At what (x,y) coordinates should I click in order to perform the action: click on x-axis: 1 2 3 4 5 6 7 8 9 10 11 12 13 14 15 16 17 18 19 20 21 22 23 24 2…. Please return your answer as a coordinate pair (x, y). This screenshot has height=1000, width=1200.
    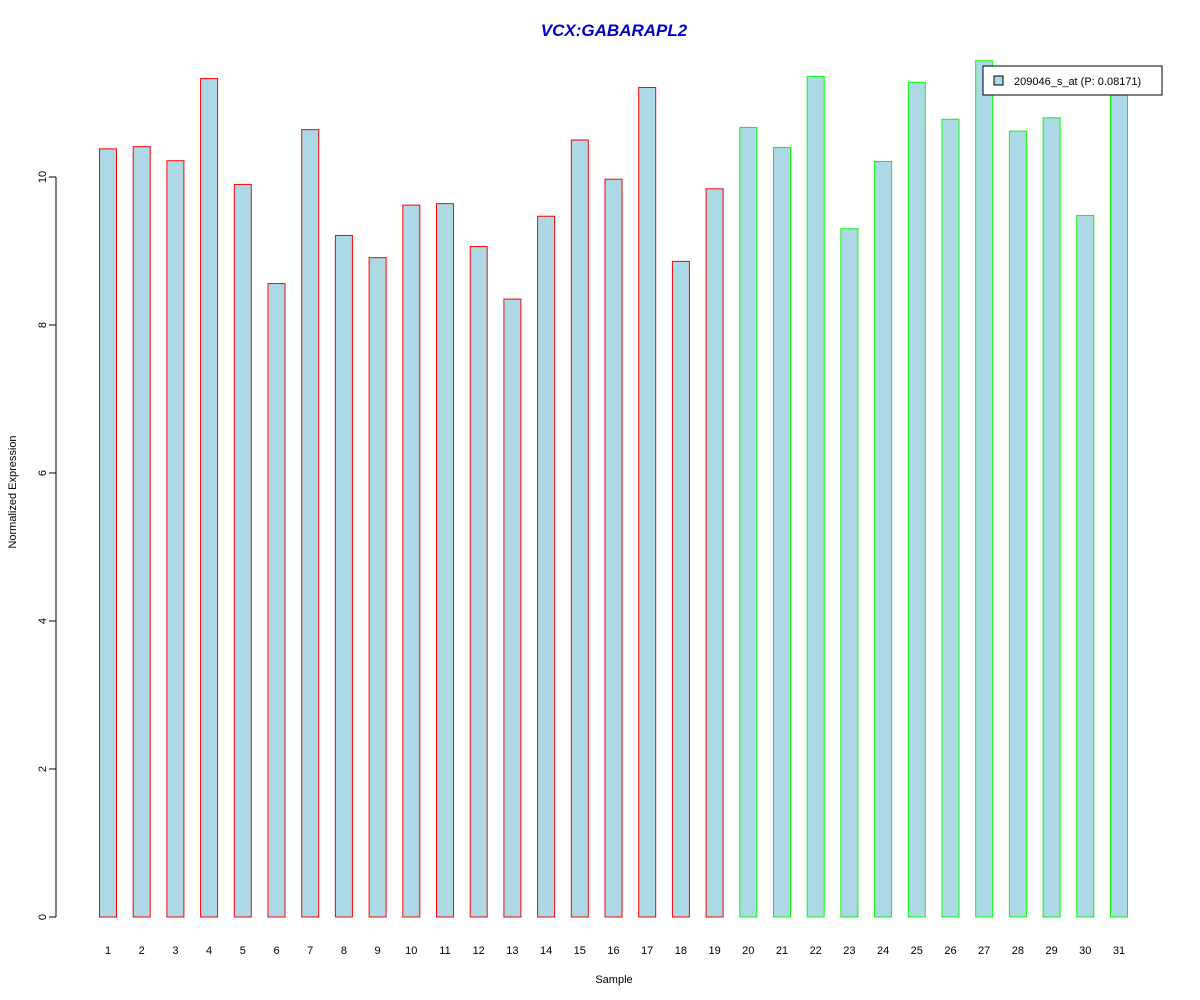
    Looking at the image, I should click on (615, 951).